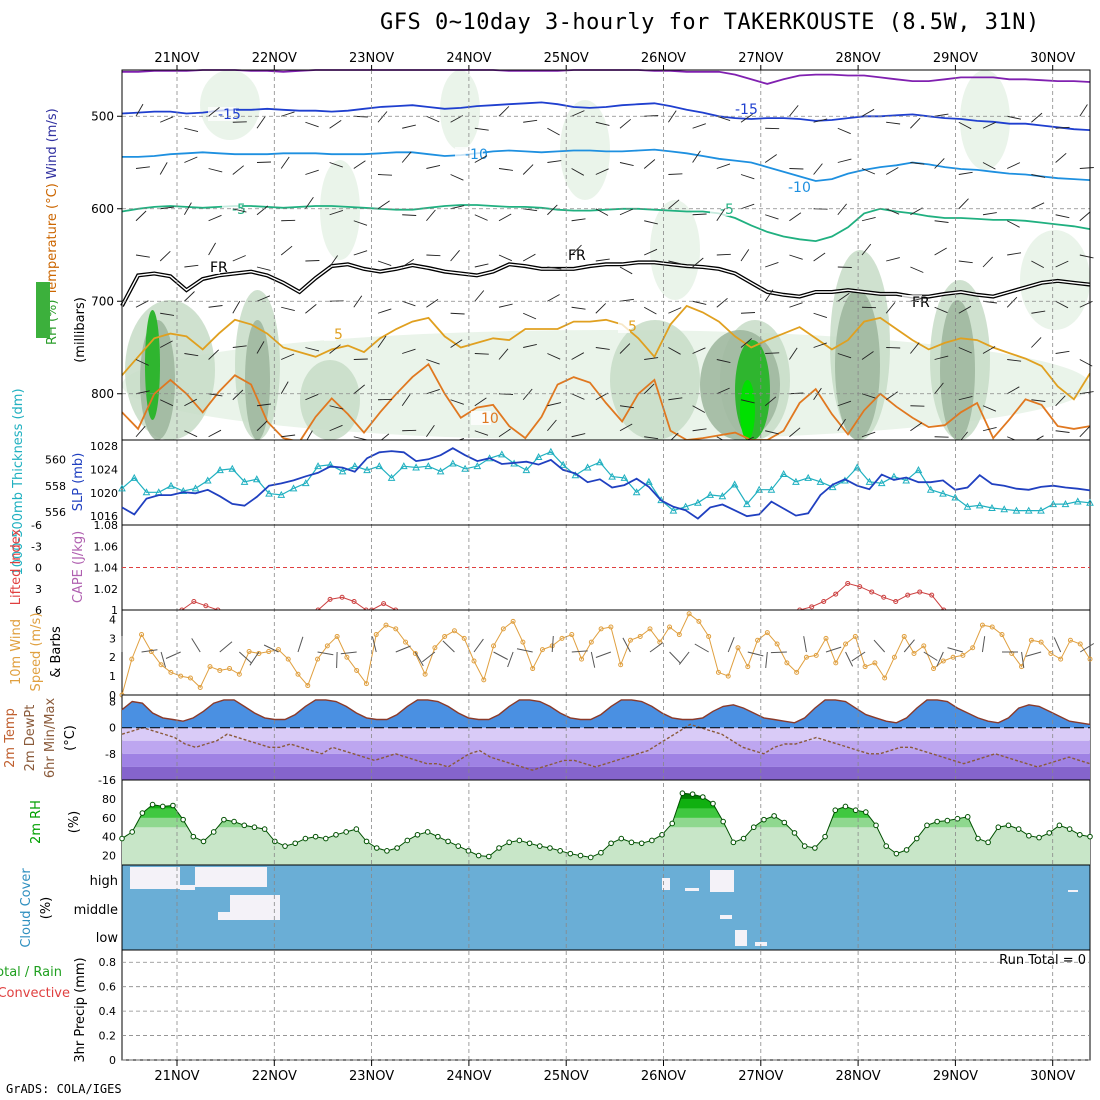 The height and width of the screenshot is (1100, 1100). I want to click on temp-tick-label: -8, so click(110, 754).